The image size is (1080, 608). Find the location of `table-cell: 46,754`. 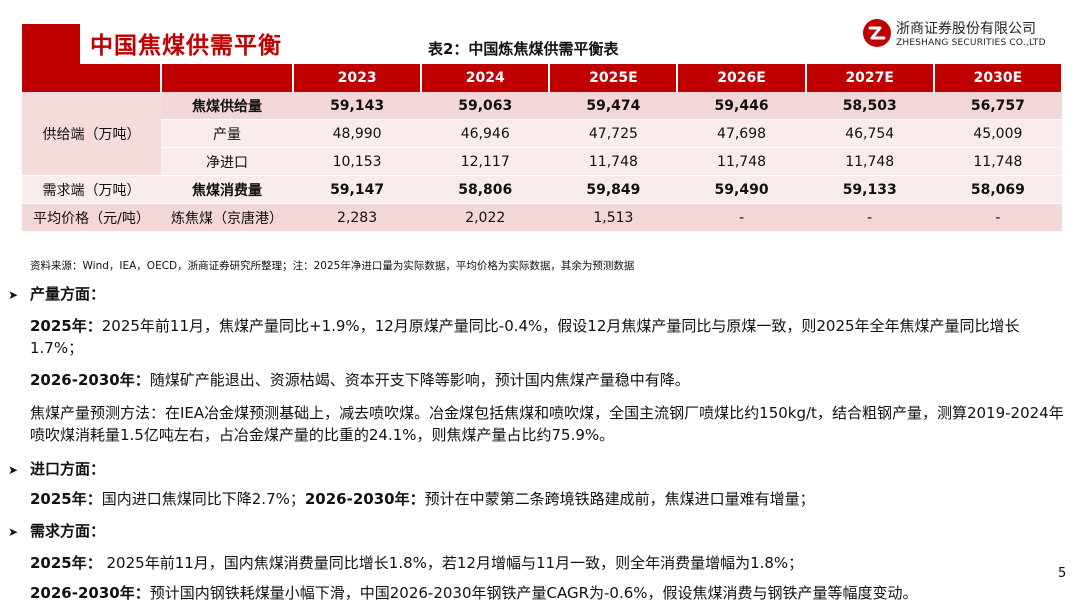

table-cell: 46,754 is located at coordinates (869, 133).